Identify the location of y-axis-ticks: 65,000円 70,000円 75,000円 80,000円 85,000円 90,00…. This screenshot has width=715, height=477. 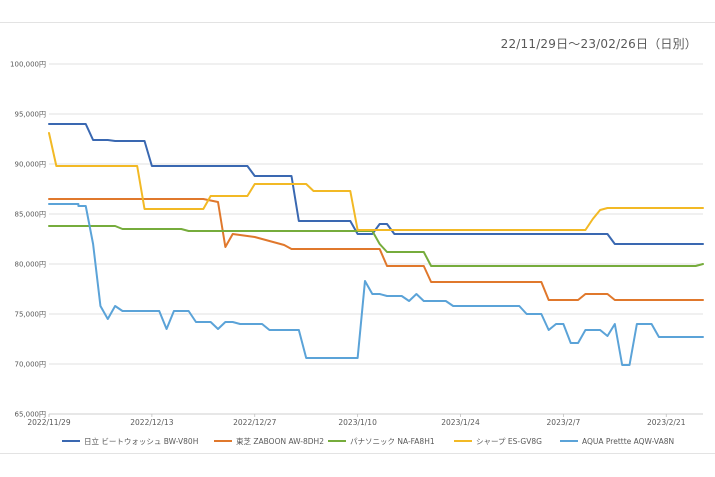
(28, 240).